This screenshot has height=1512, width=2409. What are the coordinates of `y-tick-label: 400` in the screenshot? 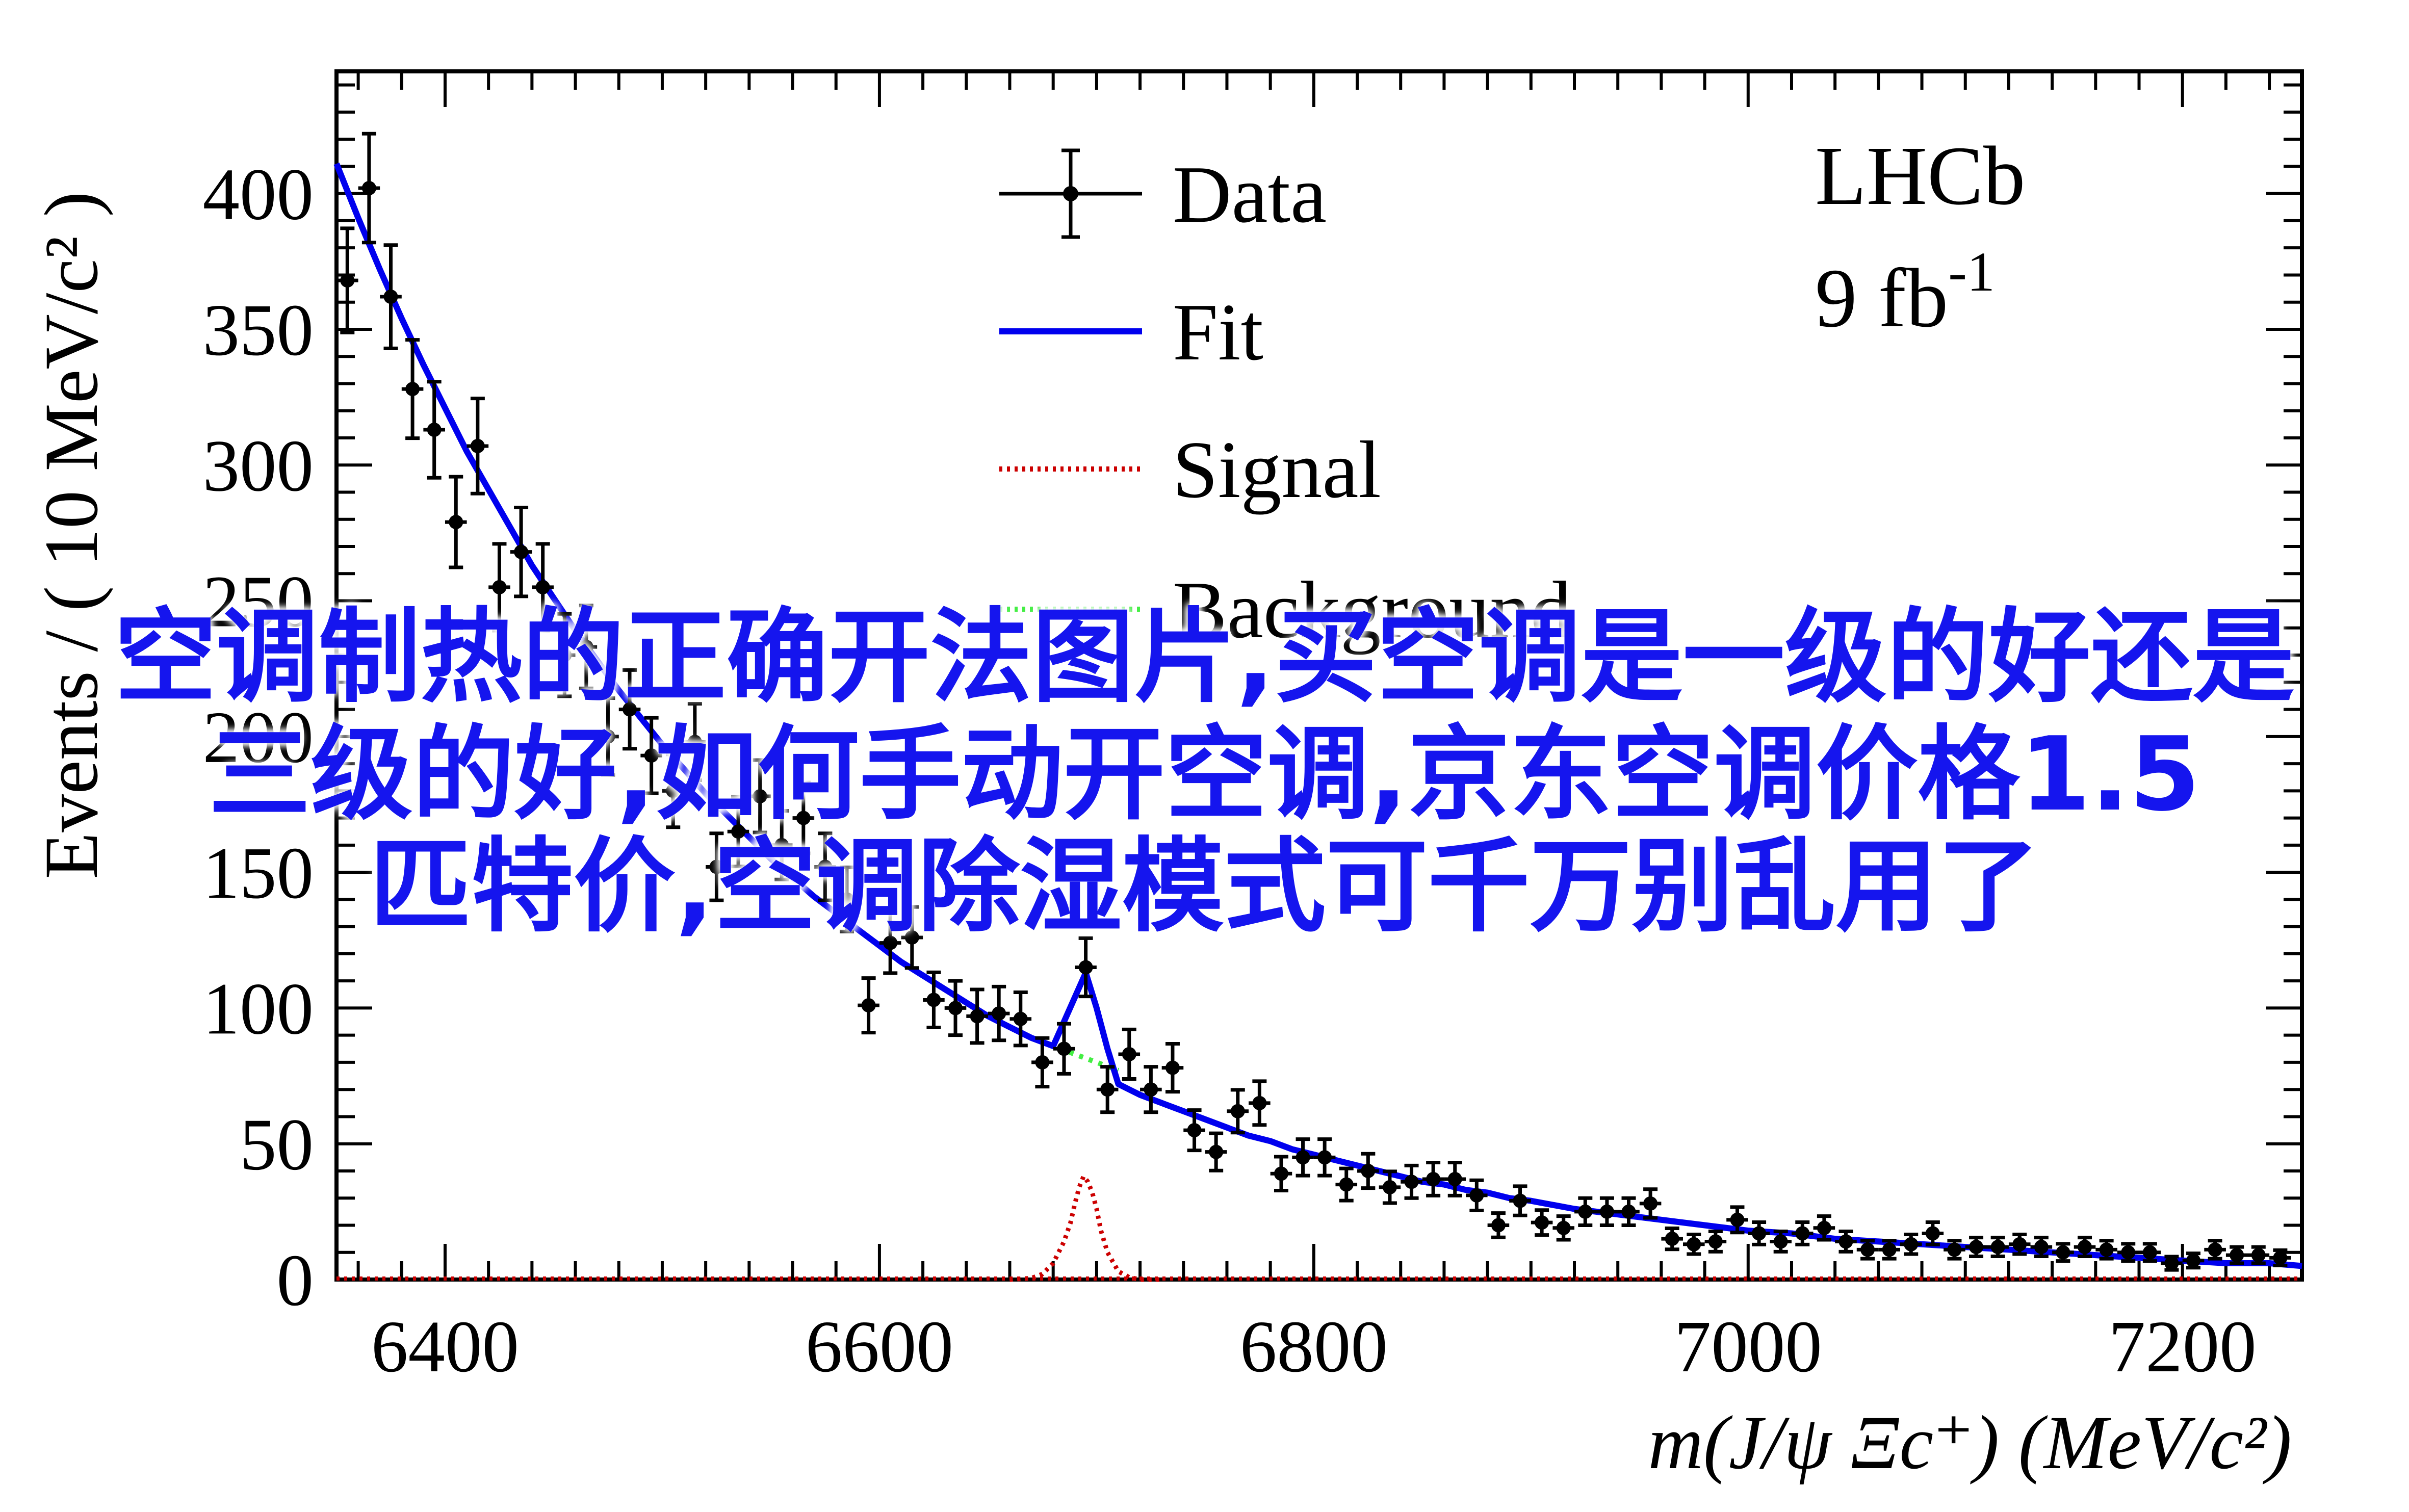 It's located at (259, 195).